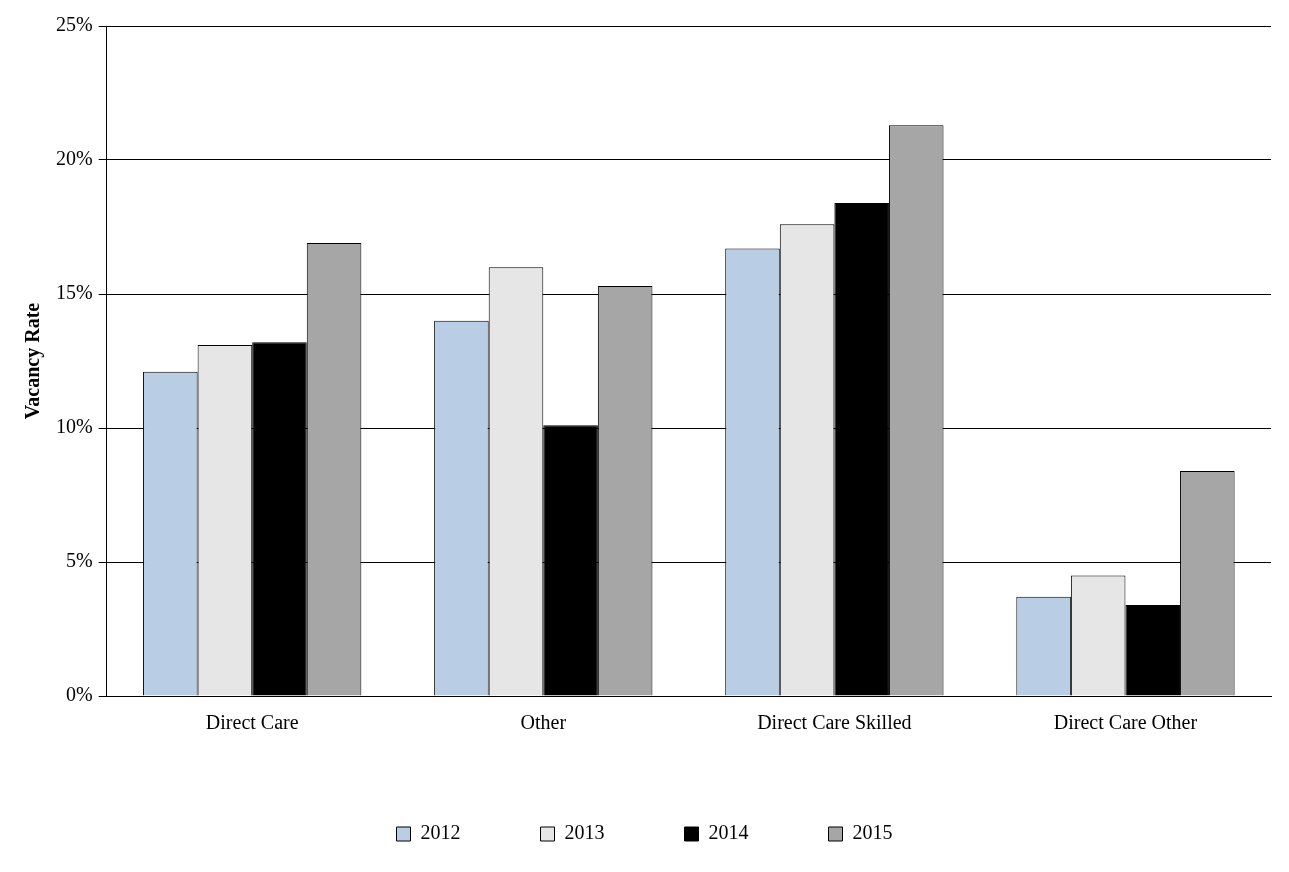 Image resolution: width=1289 pixels, height=872 pixels. I want to click on y-tick-label: 25%, so click(74, 24).